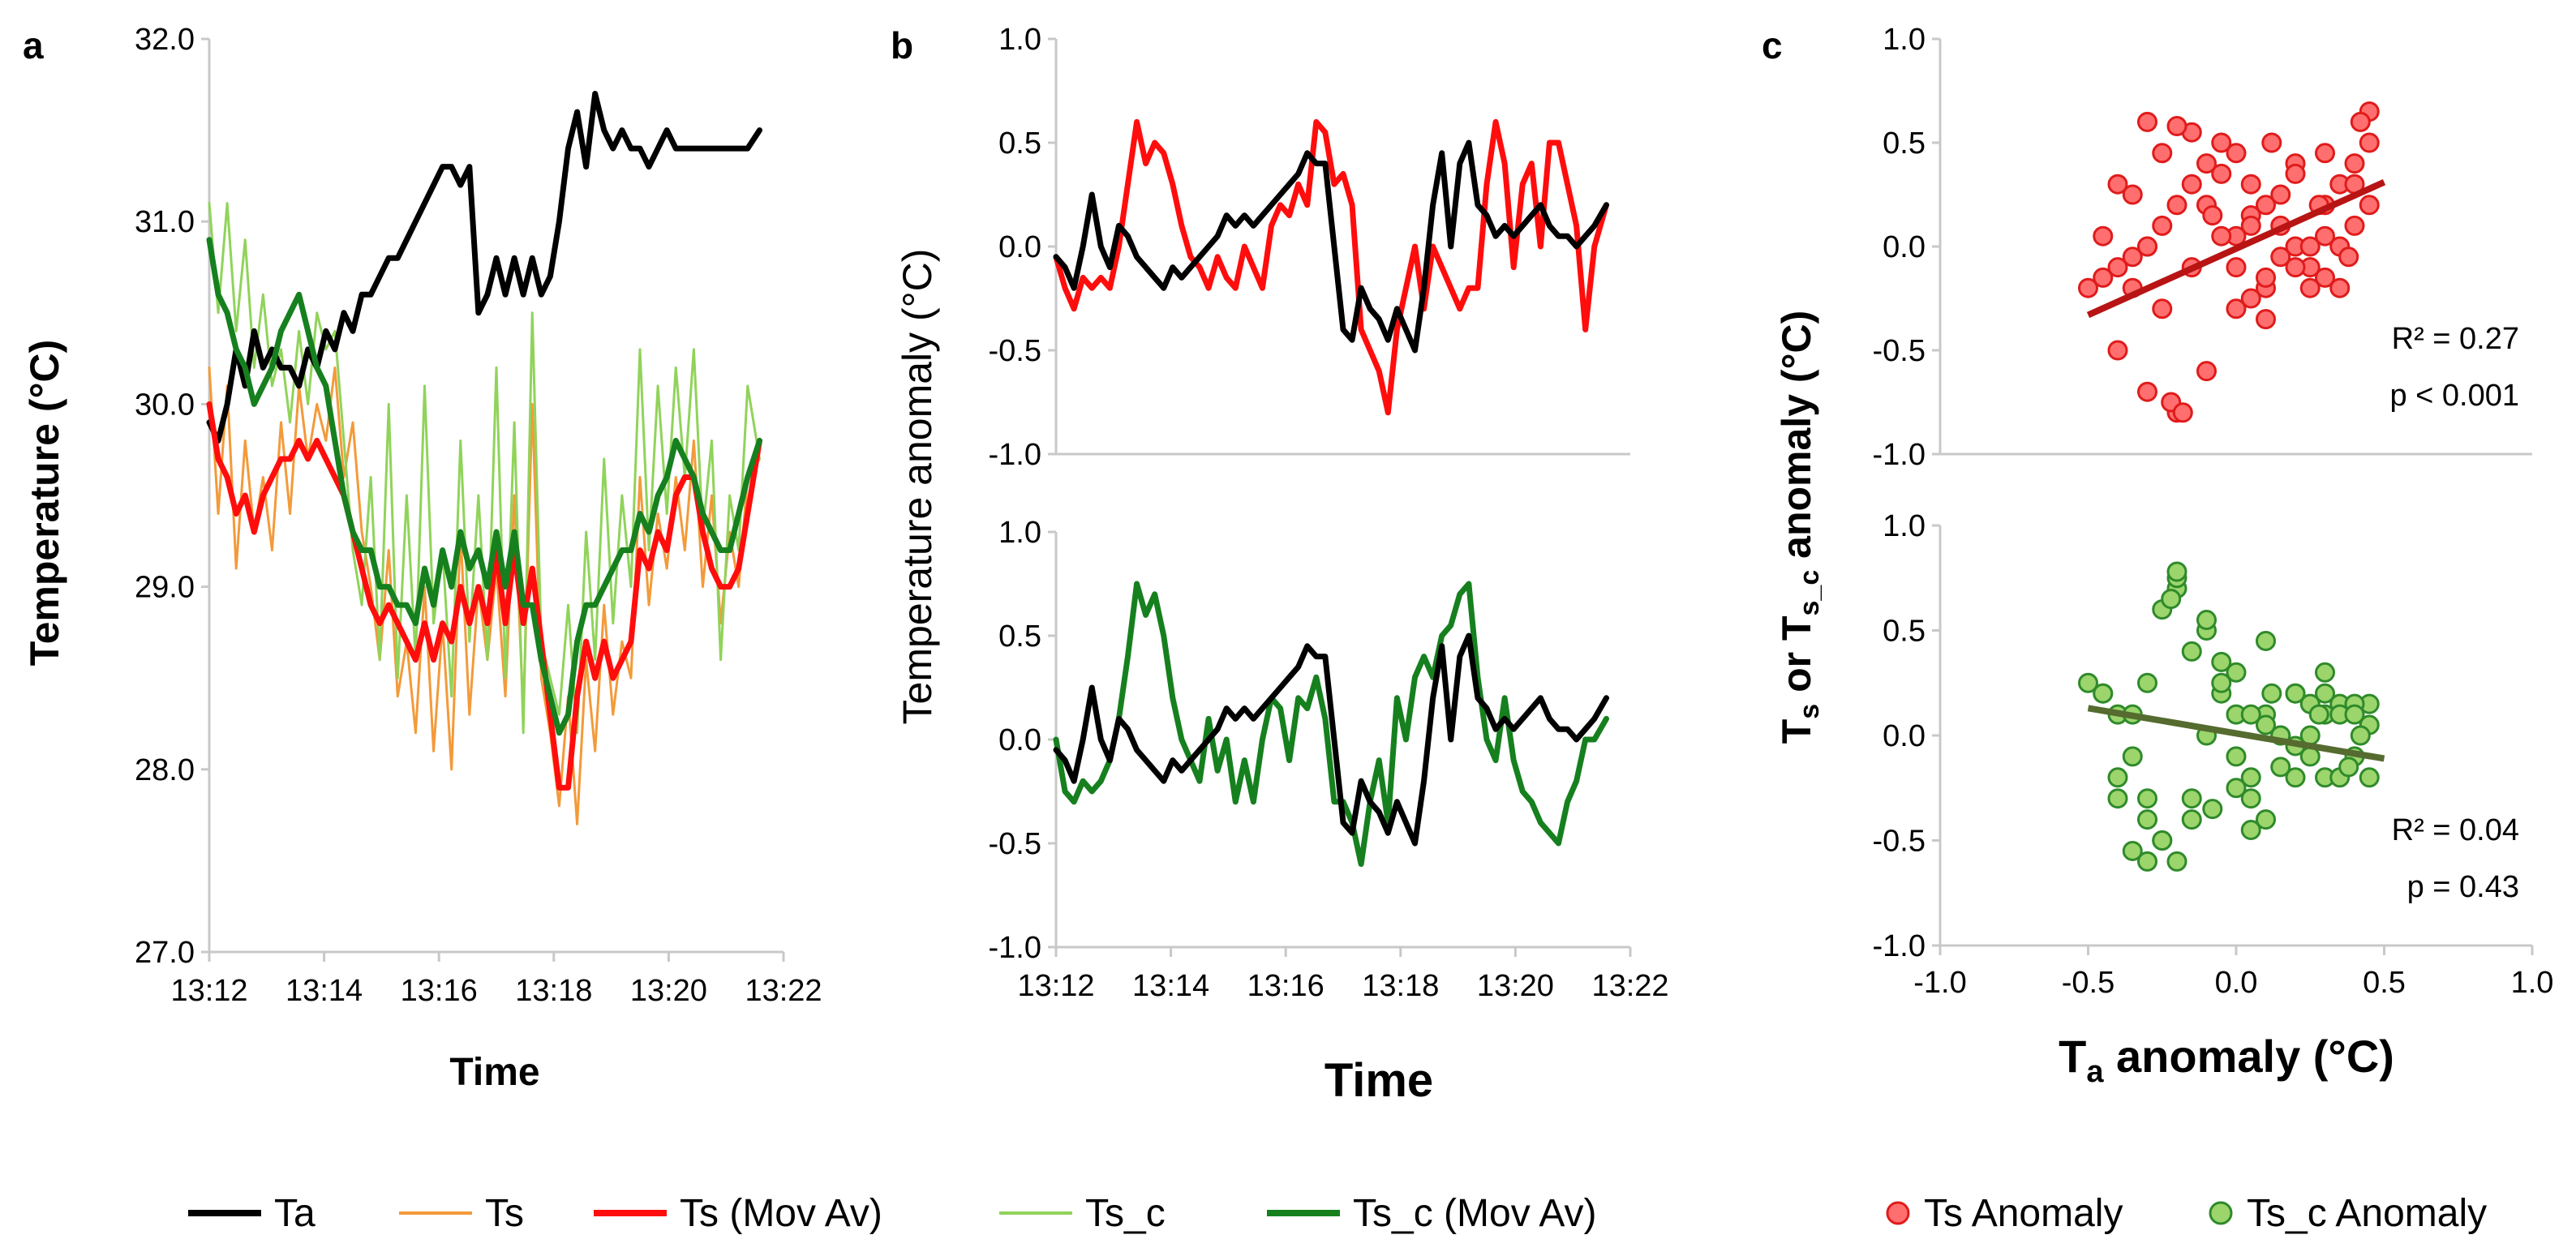 The height and width of the screenshot is (1252, 2576). I want to click on annotation-r2: R² = 0.27, so click(2455, 339).